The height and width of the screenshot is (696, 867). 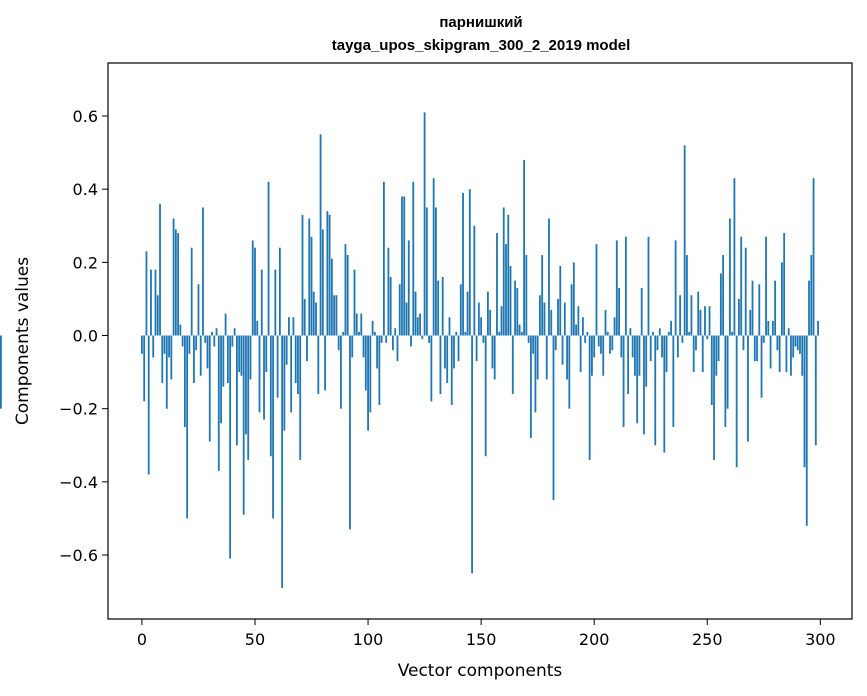 I want to click on y-axis-ticks: −0.6 −0.4 −0.2 0.0 0.2 0.4 0.6, so click(x=83, y=336).